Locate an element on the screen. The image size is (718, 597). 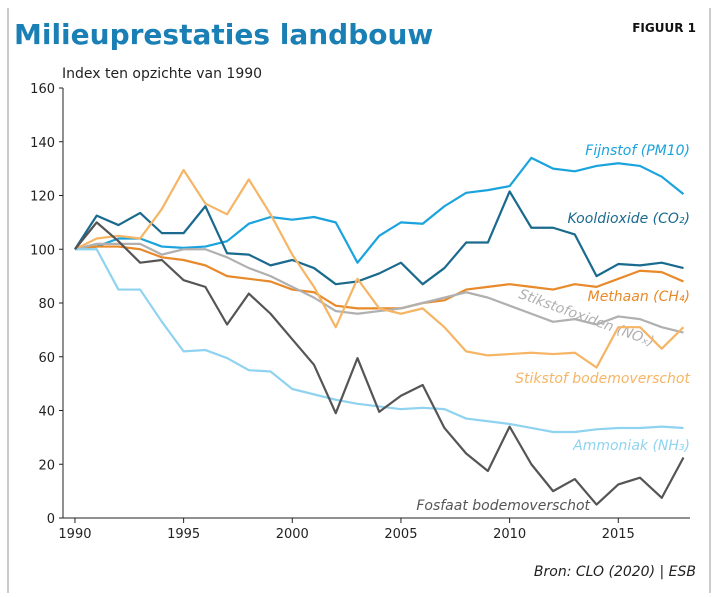
series-label: Stikstof bodemoverschot is located at coordinates (602, 379).